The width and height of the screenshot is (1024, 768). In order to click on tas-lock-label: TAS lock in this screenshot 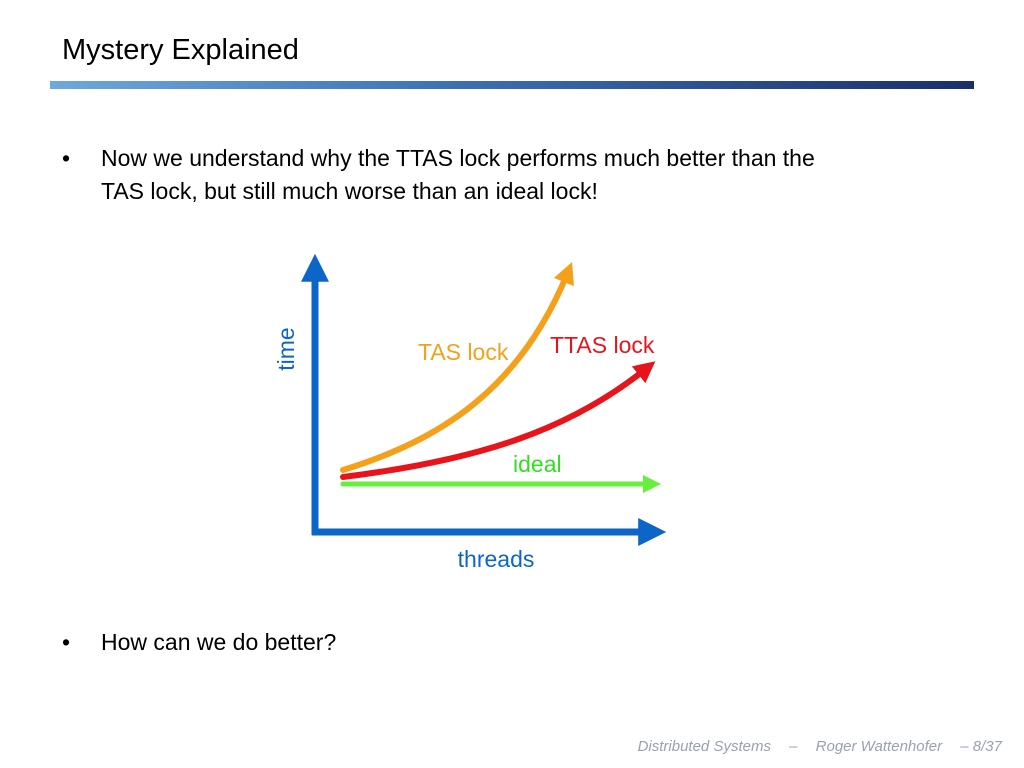, I will do `click(463, 352)`.